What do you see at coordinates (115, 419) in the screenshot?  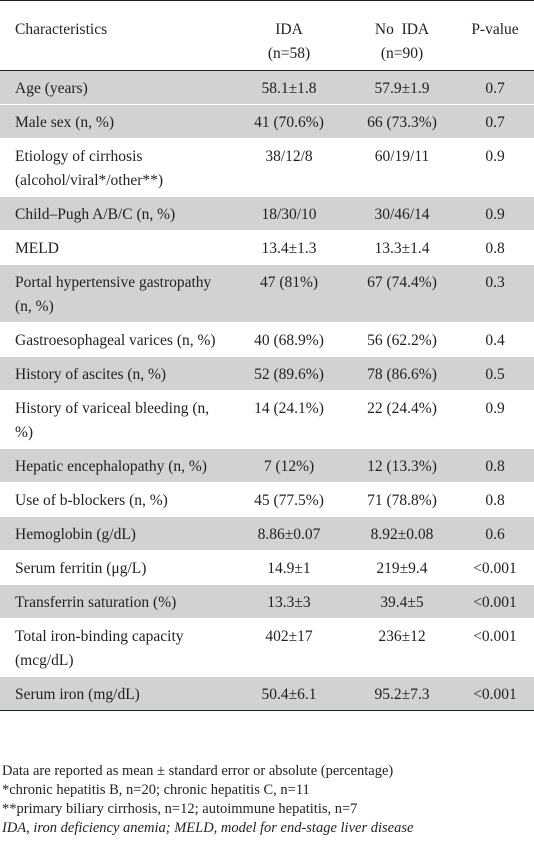 I see `row-label: History of variceal bleeding (n, %)` at bounding box center [115, 419].